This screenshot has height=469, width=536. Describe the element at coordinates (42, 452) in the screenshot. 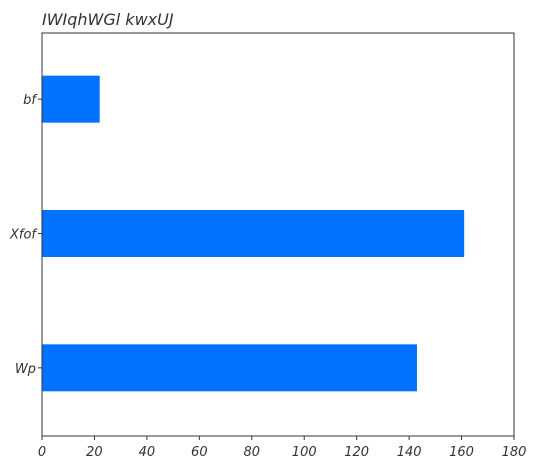

I see `x-tick-label: 0` at that location.